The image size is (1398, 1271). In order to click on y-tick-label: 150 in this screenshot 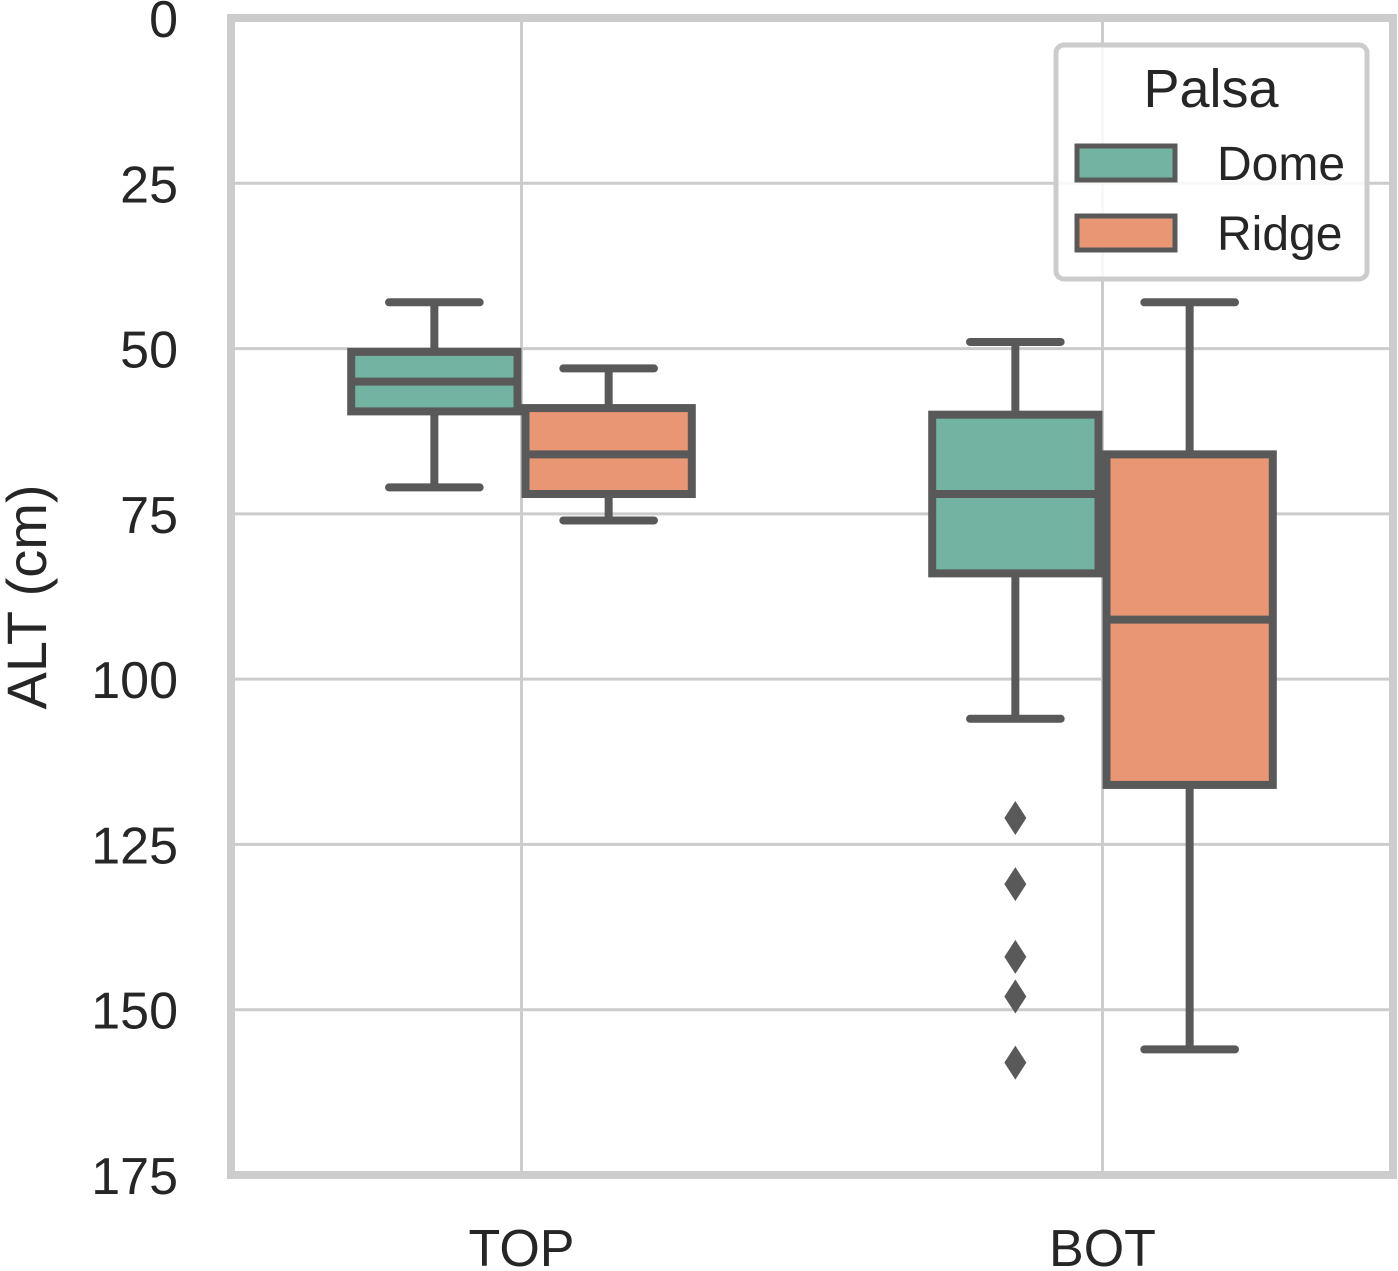, I will do `click(134, 1012)`.